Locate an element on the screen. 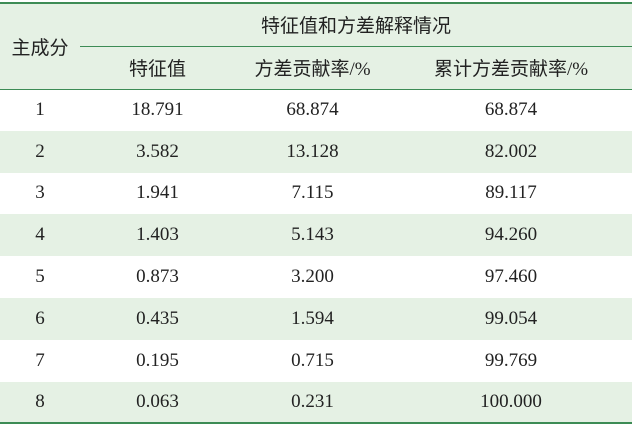 Image resolution: width=632 pixels, height=429 pixels. table-row: 1 18.791 68.874 68.874 is located at coordinates (316, 110).